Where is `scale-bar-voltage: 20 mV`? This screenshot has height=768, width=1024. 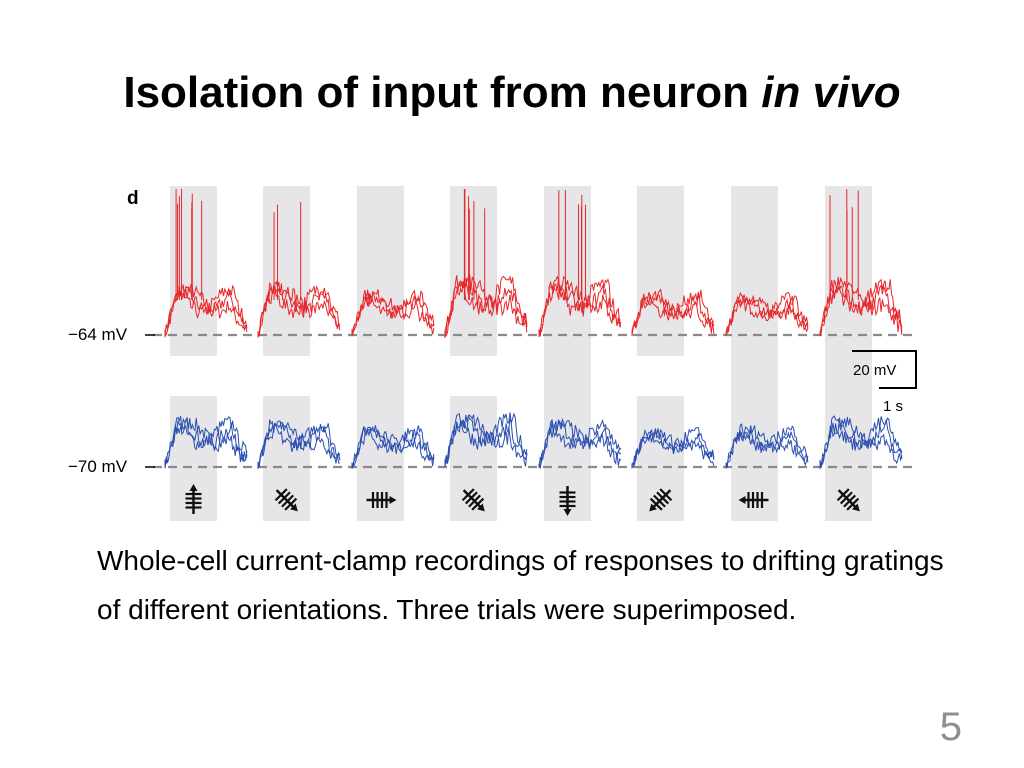 scale-bar-voltage: 20 mV is located at coordinates (874, 370).